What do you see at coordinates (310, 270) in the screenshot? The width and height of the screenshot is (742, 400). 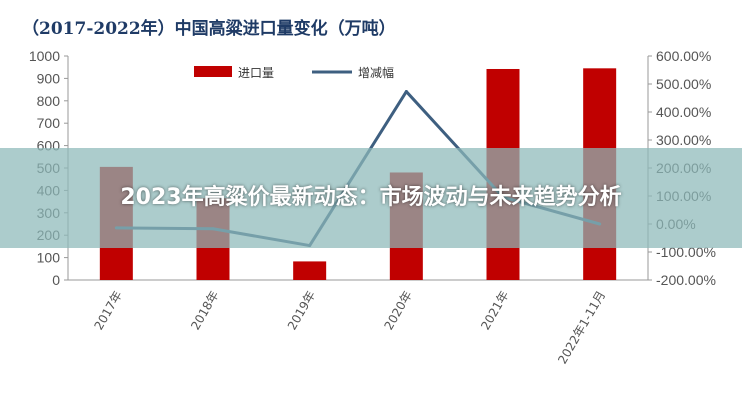 I see `bar` at bounding box center [310, 270].